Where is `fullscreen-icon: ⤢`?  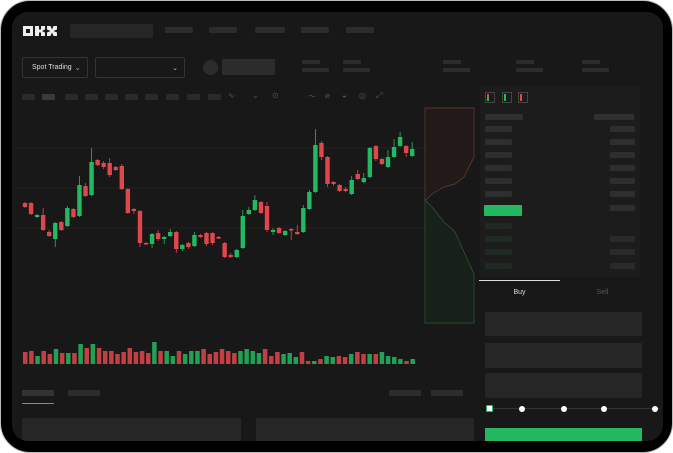 fullscreen-icon: ⤢ is located at coordinates (379, 95).